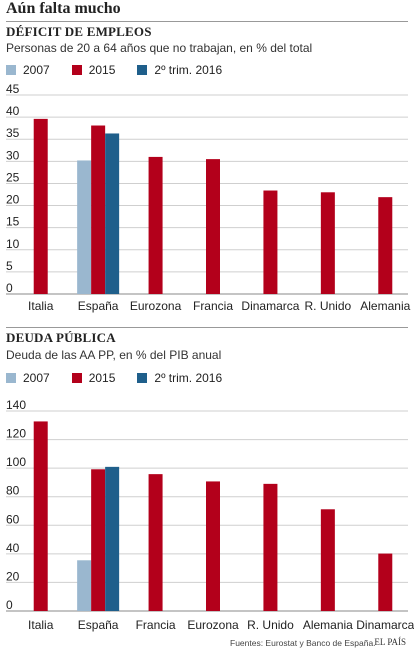  What do you see at coordinates (390, 642) in the screenshot?
I see `brand-logo: EL PAÍS` at bounding box center [390, 642].